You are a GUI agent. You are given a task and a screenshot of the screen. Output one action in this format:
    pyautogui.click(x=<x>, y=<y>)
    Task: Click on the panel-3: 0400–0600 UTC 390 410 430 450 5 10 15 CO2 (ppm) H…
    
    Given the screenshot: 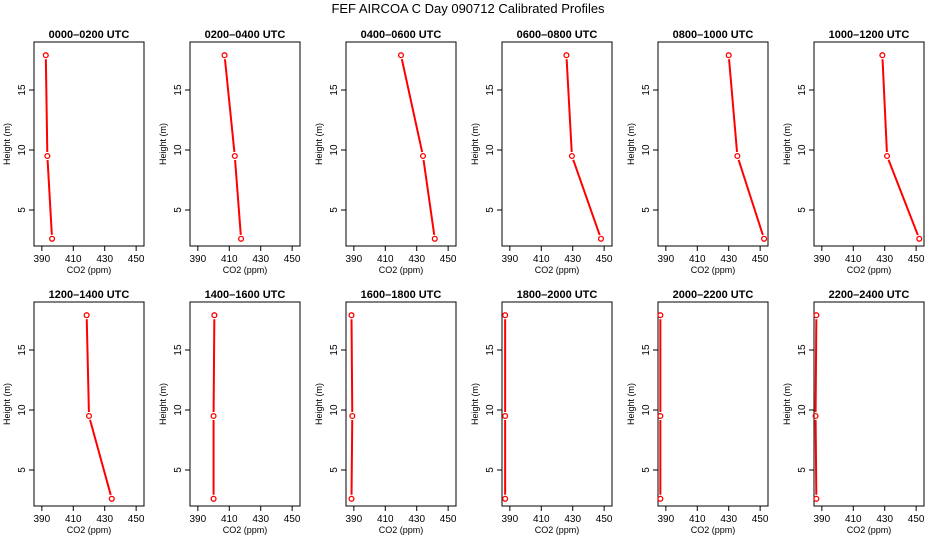 What is the action you would take?
    pyautogui.click(x=385, y=152)
    